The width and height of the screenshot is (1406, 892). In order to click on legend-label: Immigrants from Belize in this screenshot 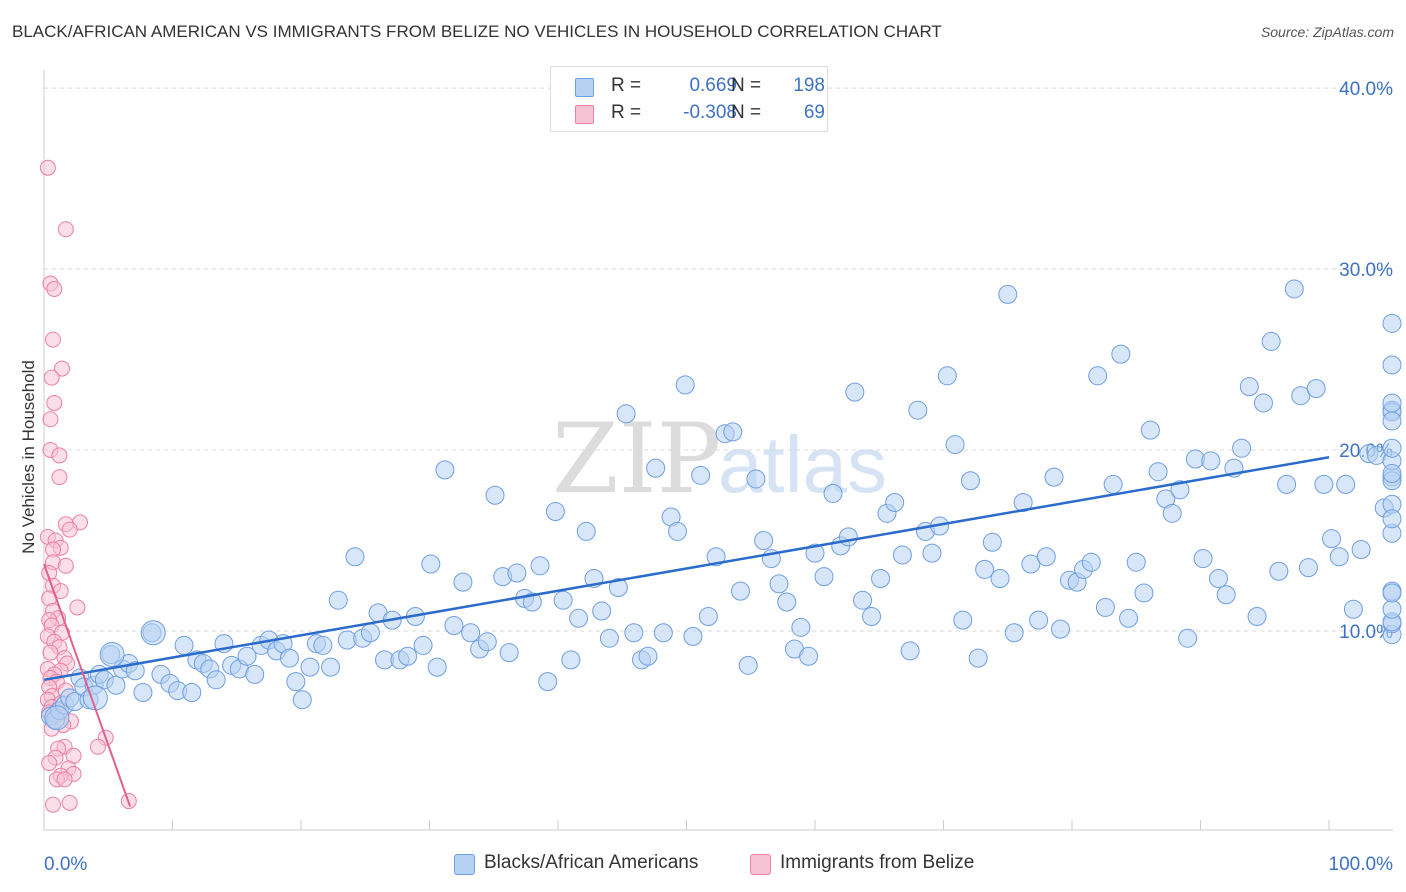, I will do `click(877, 862)`.